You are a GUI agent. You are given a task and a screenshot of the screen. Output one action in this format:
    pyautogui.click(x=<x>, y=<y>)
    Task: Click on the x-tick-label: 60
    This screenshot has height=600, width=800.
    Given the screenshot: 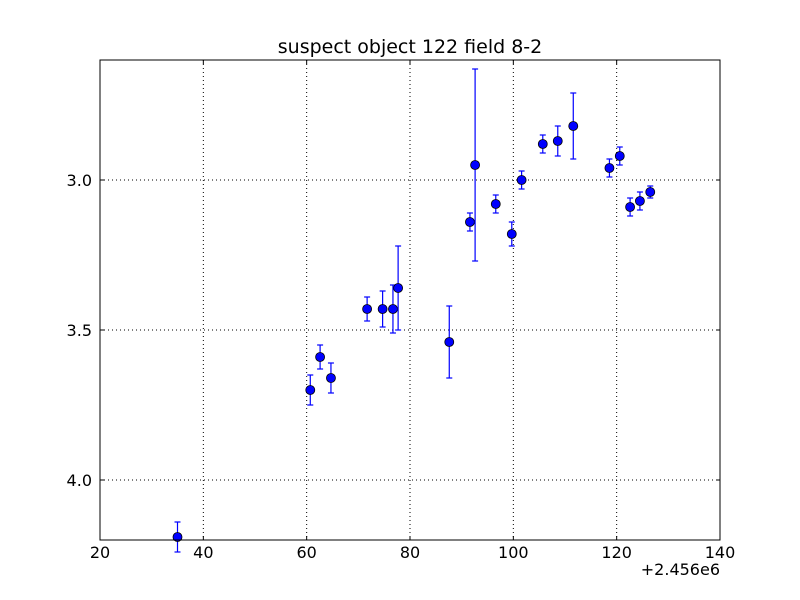 What is the action you would take?
    pyautogui.click(x=306, y=552)
    